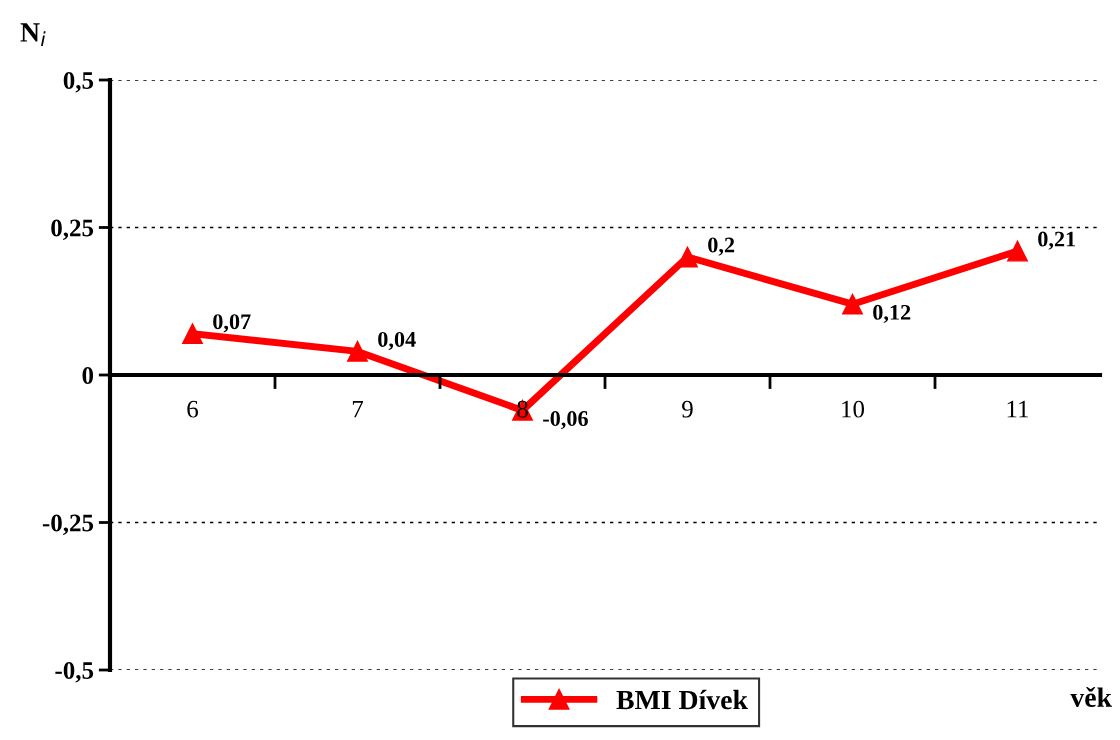 The width and height of the screenshot is (1120, 740). What do you see at coordinates (33, 35) in the screenshot?
I see `y-axis-title: N$_{i}$` at bounding box center [33, 35].